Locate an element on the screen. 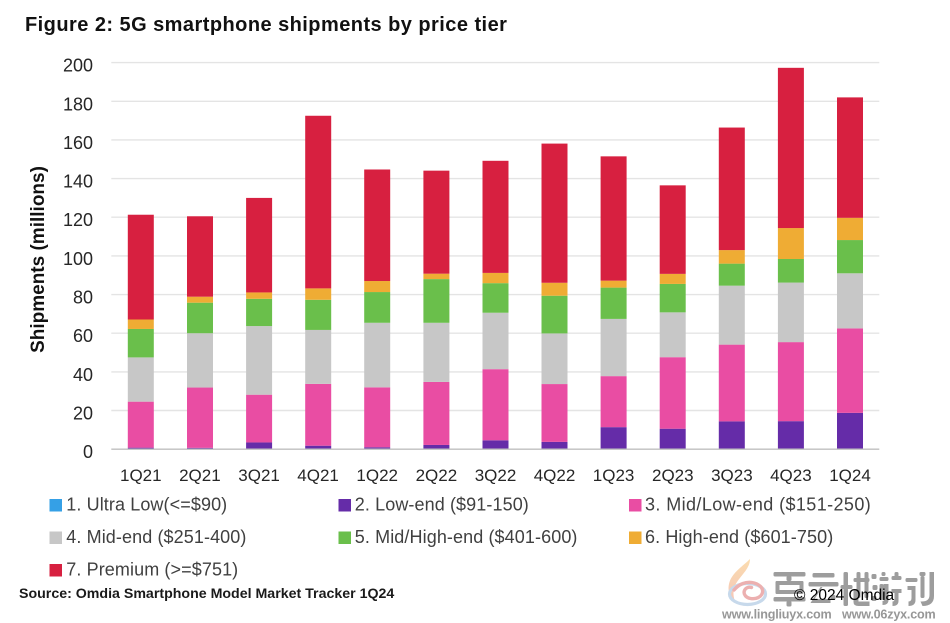 Image resolution: width=950 pixels, height=623 pixels. svg-text: 2Q22 is located at coordinates (437, 475).